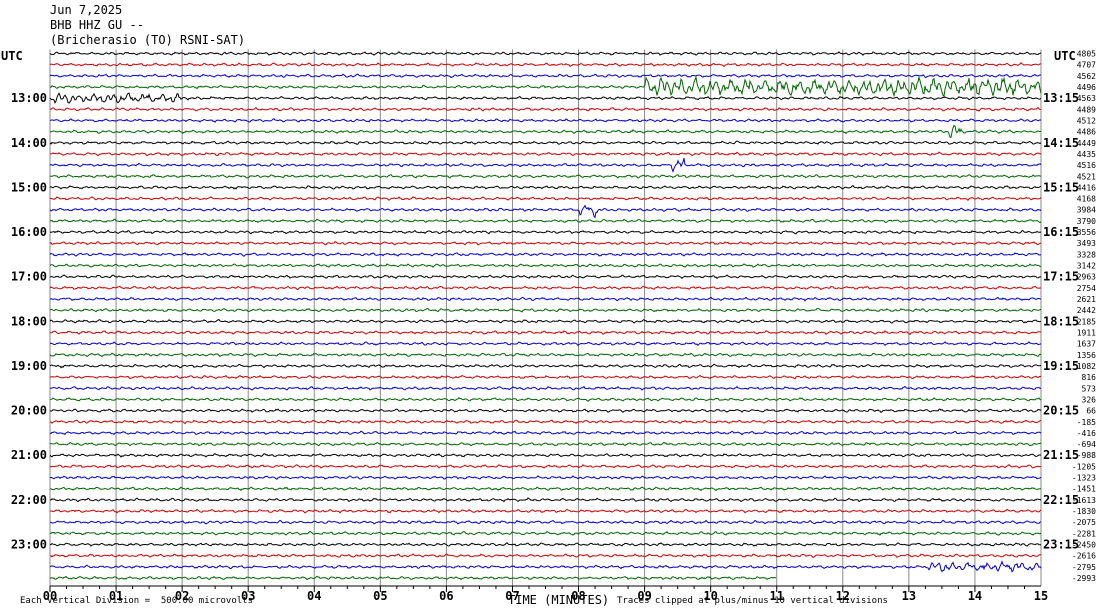 The width and height of the screenshot is (1120, 614). Describe the element at coordinates (29, 545) in the screenshot. I see `left-hour-label: 23:00` at that location.